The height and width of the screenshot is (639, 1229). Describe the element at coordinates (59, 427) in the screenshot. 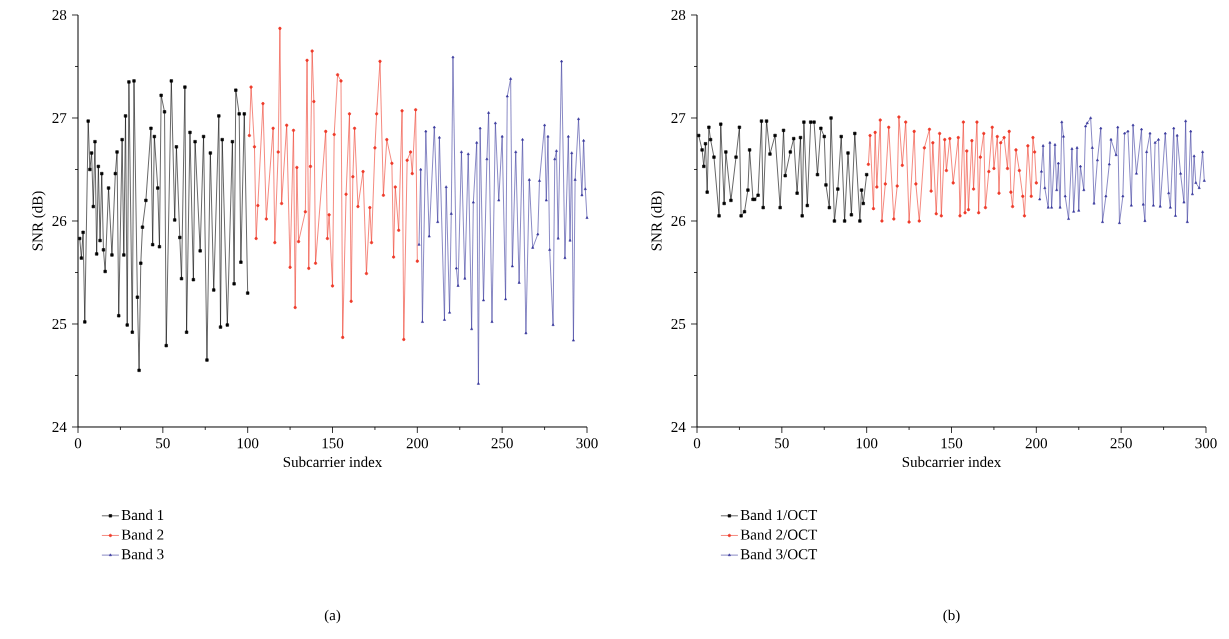

I see `y-tick-label: 24` at that location.